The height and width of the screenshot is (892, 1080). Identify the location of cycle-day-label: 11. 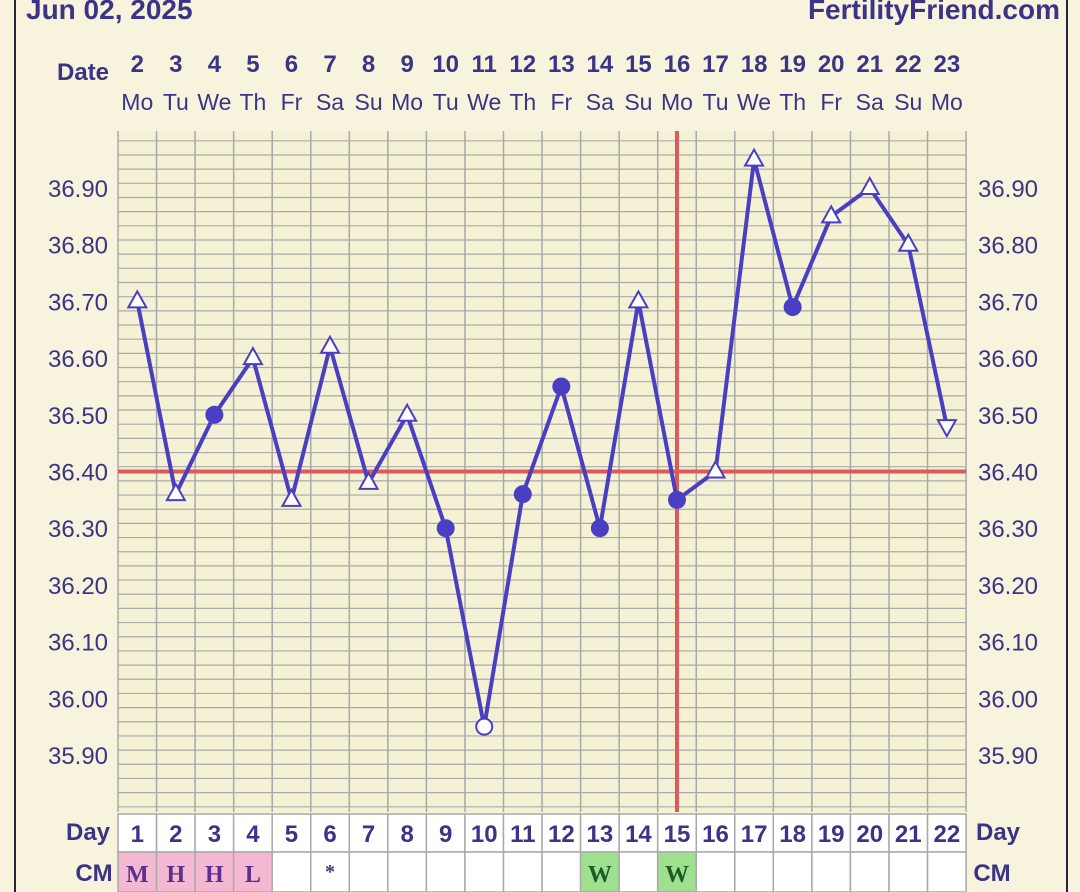
(522, 834).